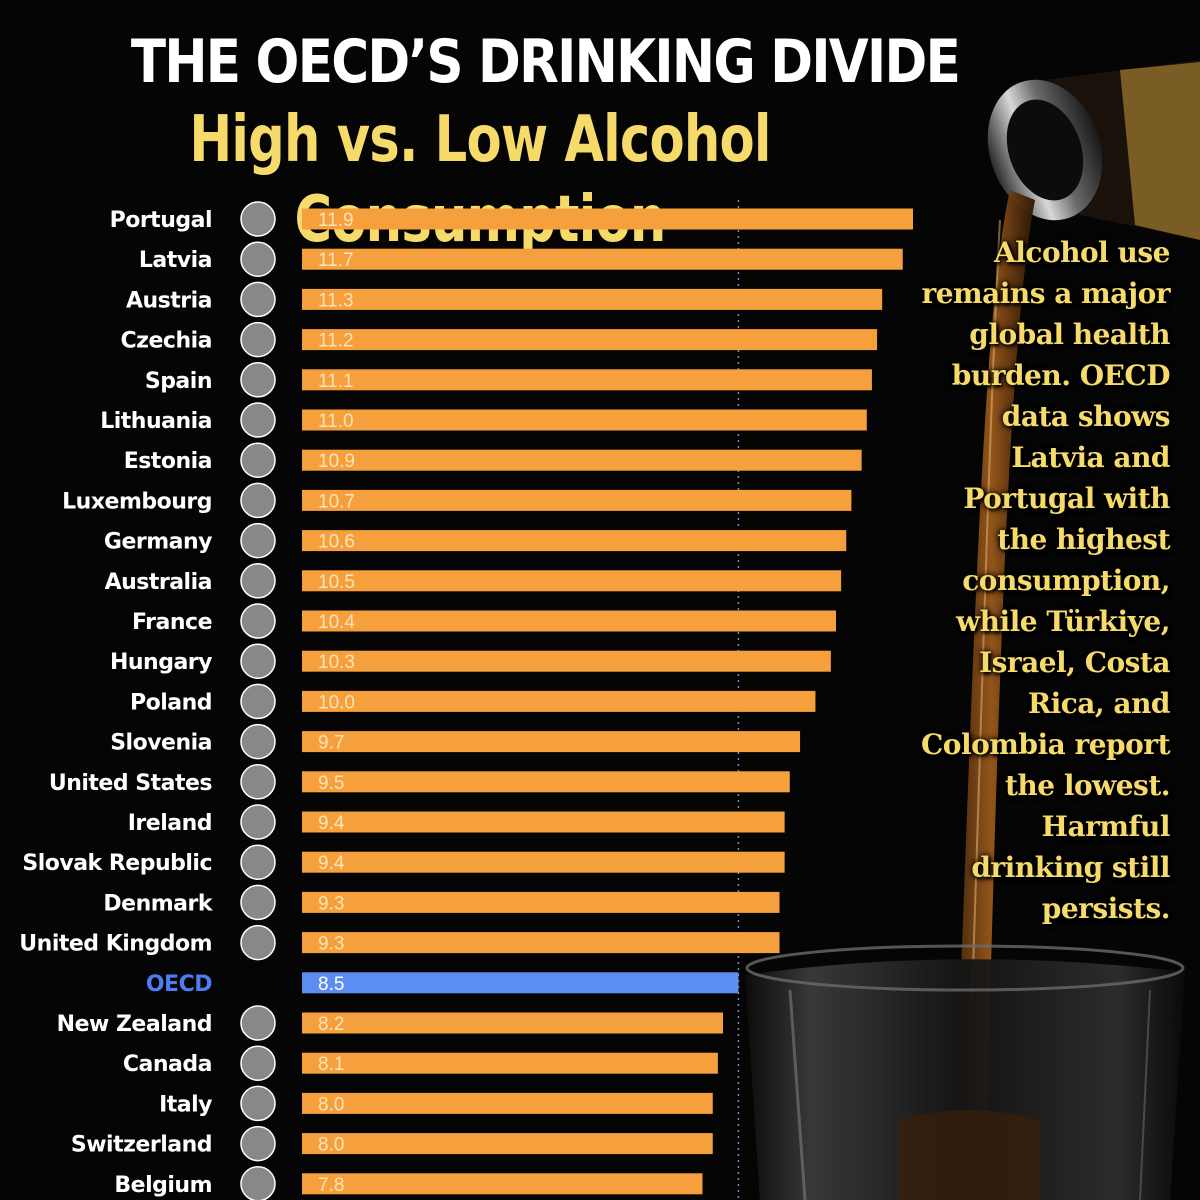 Image resolution: width=1200 pixels, height=1200 pixels. I want to click on category-label: Czechia, so click(166, 341).